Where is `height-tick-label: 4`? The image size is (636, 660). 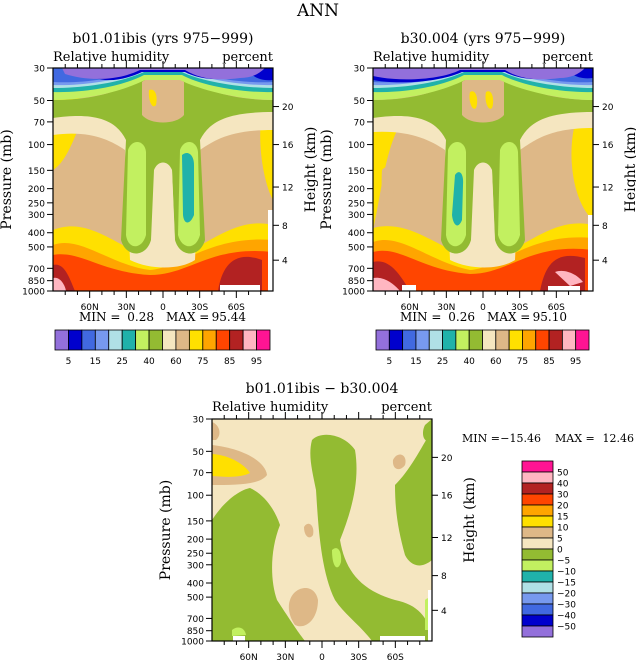
height-tick-label: 4 is located at coordinates (444, 612).